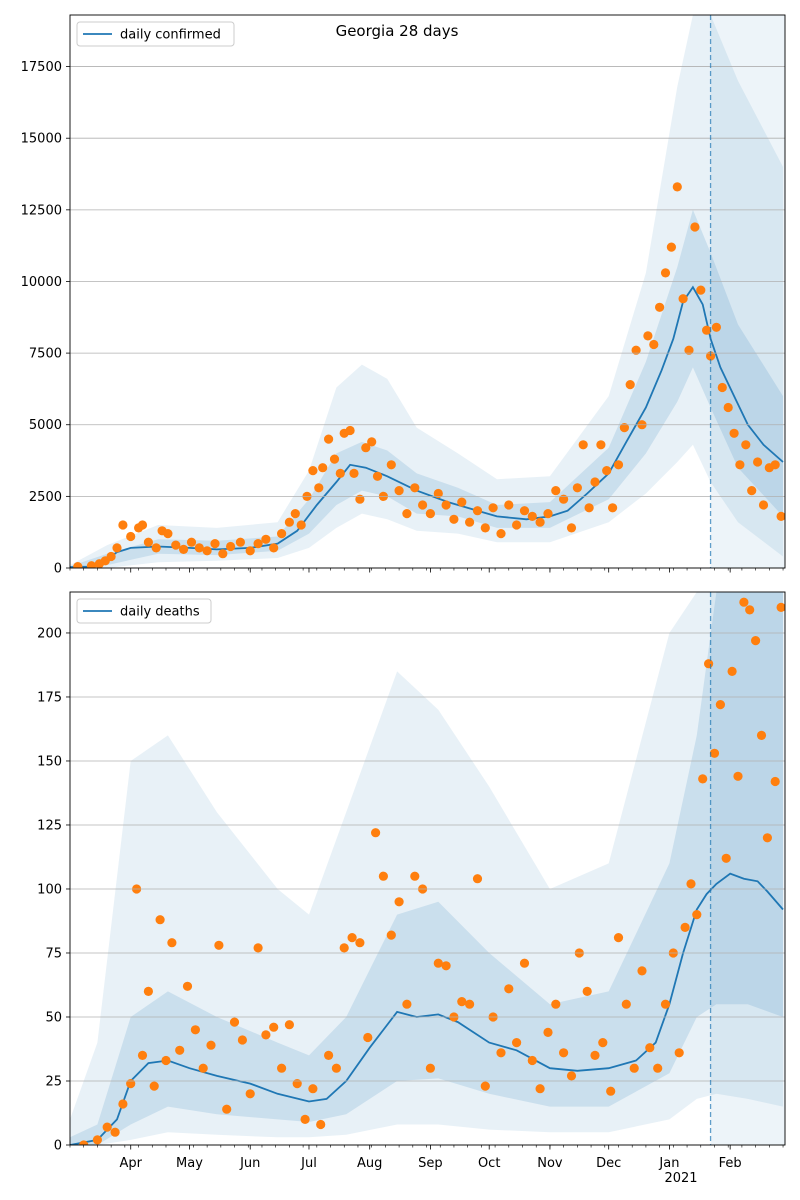 This screenshot has height=1200, width=800. I want to click on x-tick-label: Dec, so click(608, 1163).